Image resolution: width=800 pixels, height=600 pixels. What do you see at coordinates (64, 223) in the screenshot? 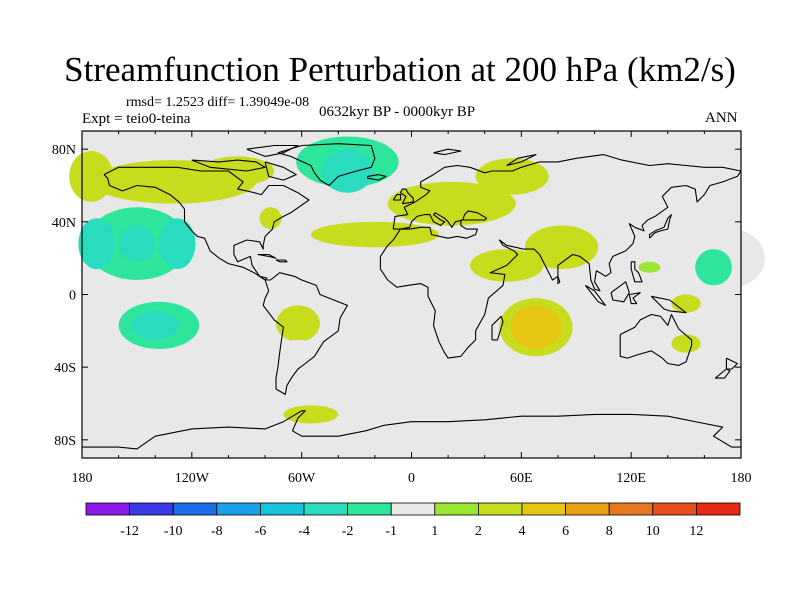
I see `y-tick-label: 40N` at bounding box center [64, 223].